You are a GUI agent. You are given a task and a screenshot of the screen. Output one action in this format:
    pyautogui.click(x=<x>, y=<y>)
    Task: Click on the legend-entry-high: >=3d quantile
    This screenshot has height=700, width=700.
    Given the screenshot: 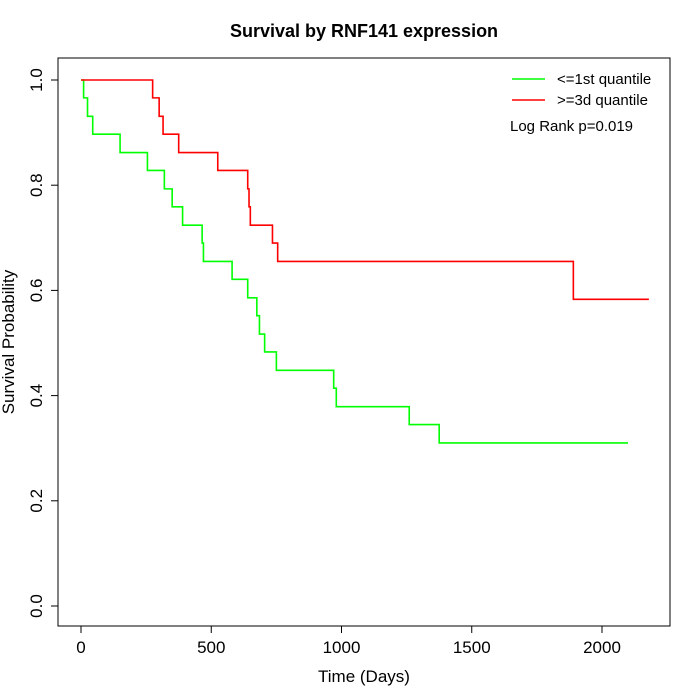 What is the action you would take?
    pyautogui.click(x=602, y=100)
    